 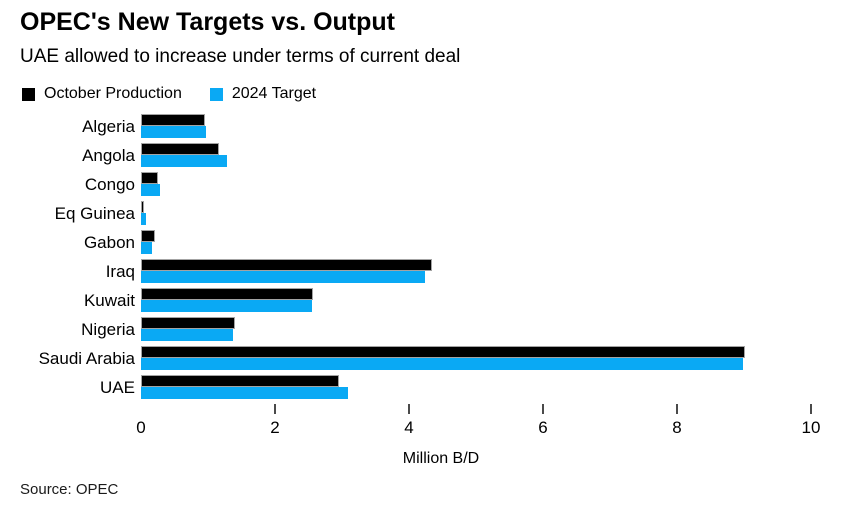 I want to click on legend: October Production 2024 Target, so click(x=169, y=94).